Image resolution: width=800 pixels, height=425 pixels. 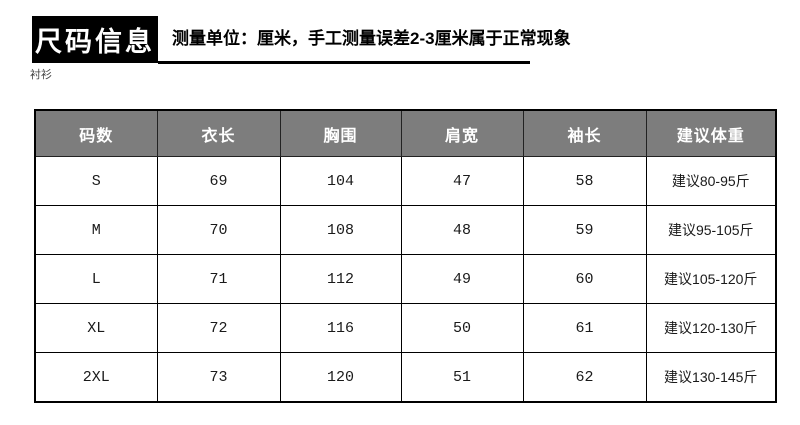 I want to click on table-cell: 112, so click(x=340, y=279).